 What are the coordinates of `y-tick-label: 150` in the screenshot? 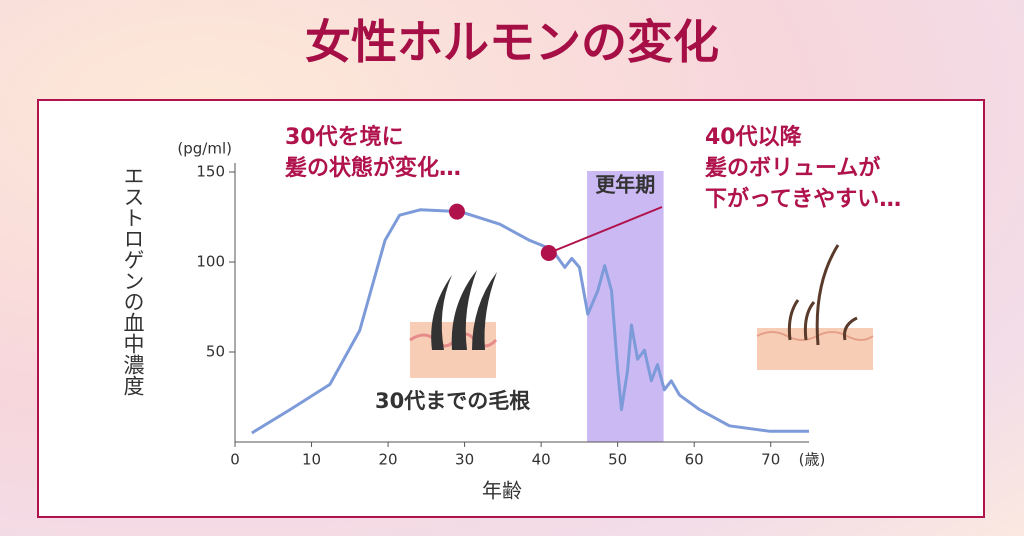 It's located at (210, 172).